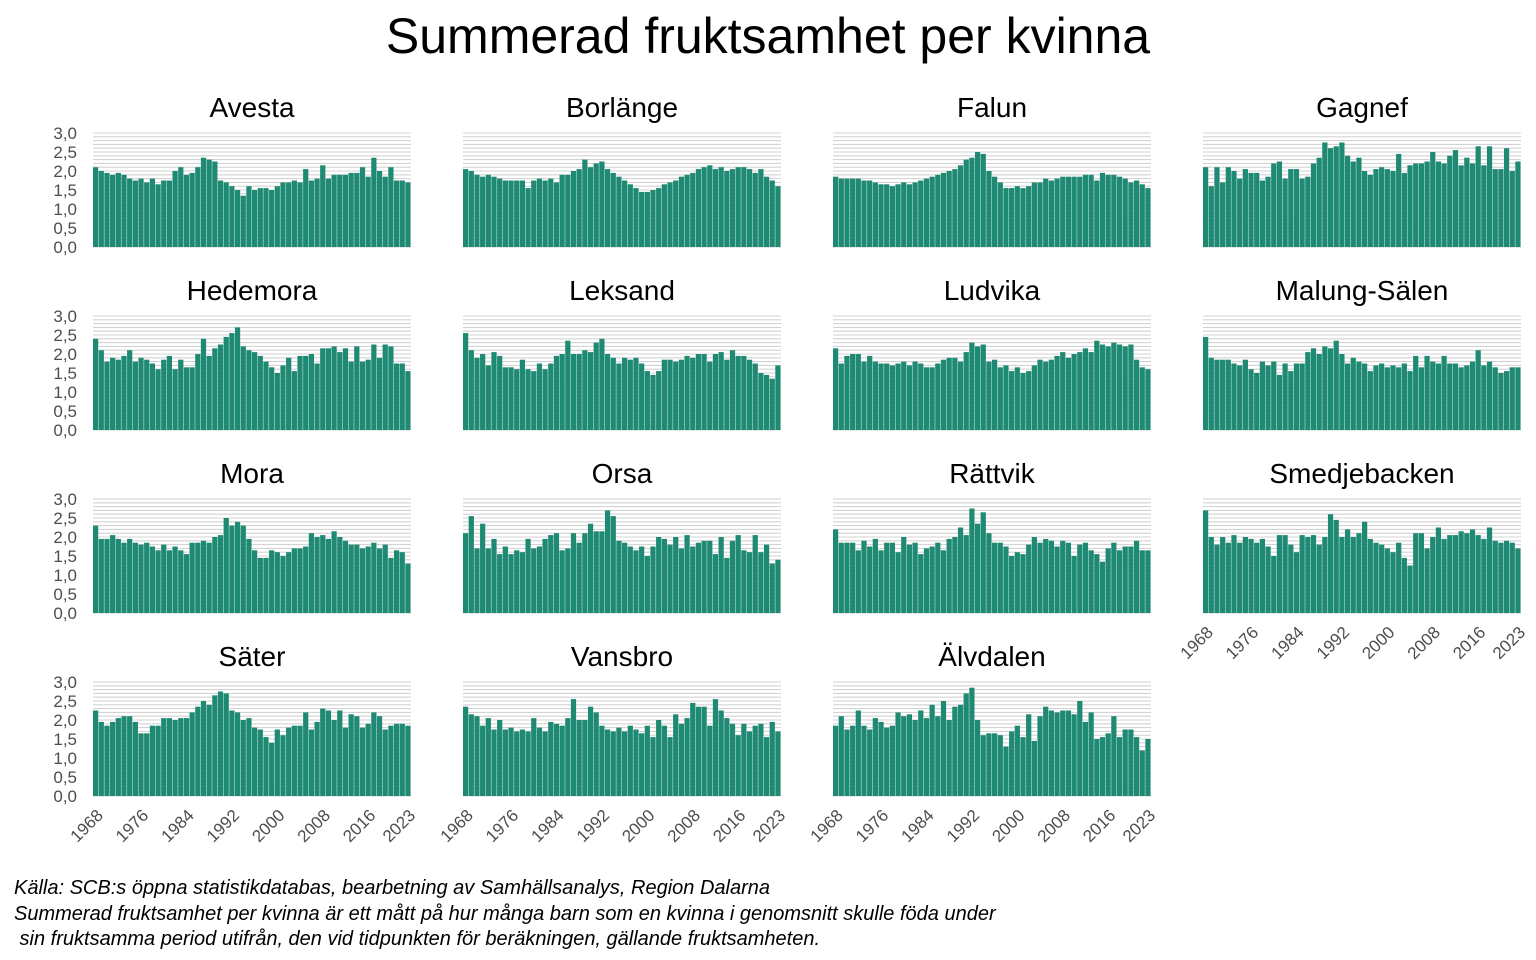 The image size is (1536, 960). Describe the element at coordinates (249, 757) in the screenshot. I see `bar-sater-1995` at that location.